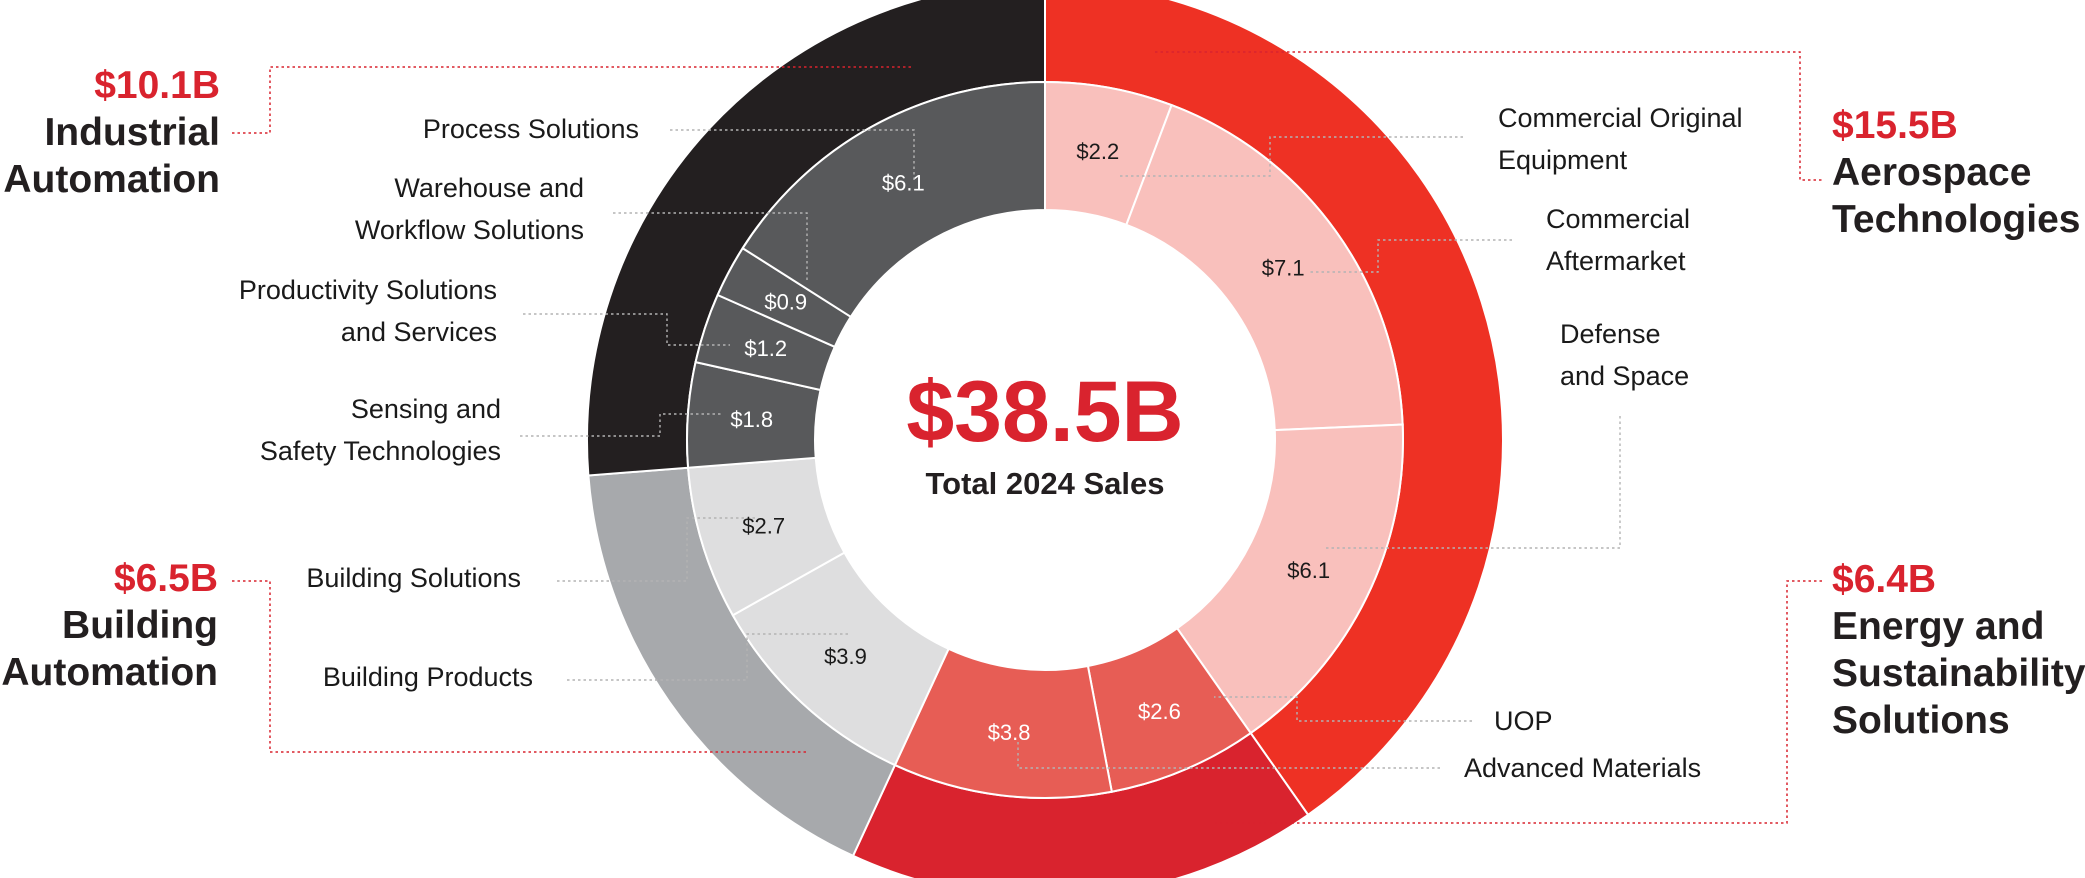 This screenshot has height=878, width=2085. What do you see at coordinates (1044, 412) in the screenshot?
I see `center-total: $38.5B` at bounding box center [1044, 412].